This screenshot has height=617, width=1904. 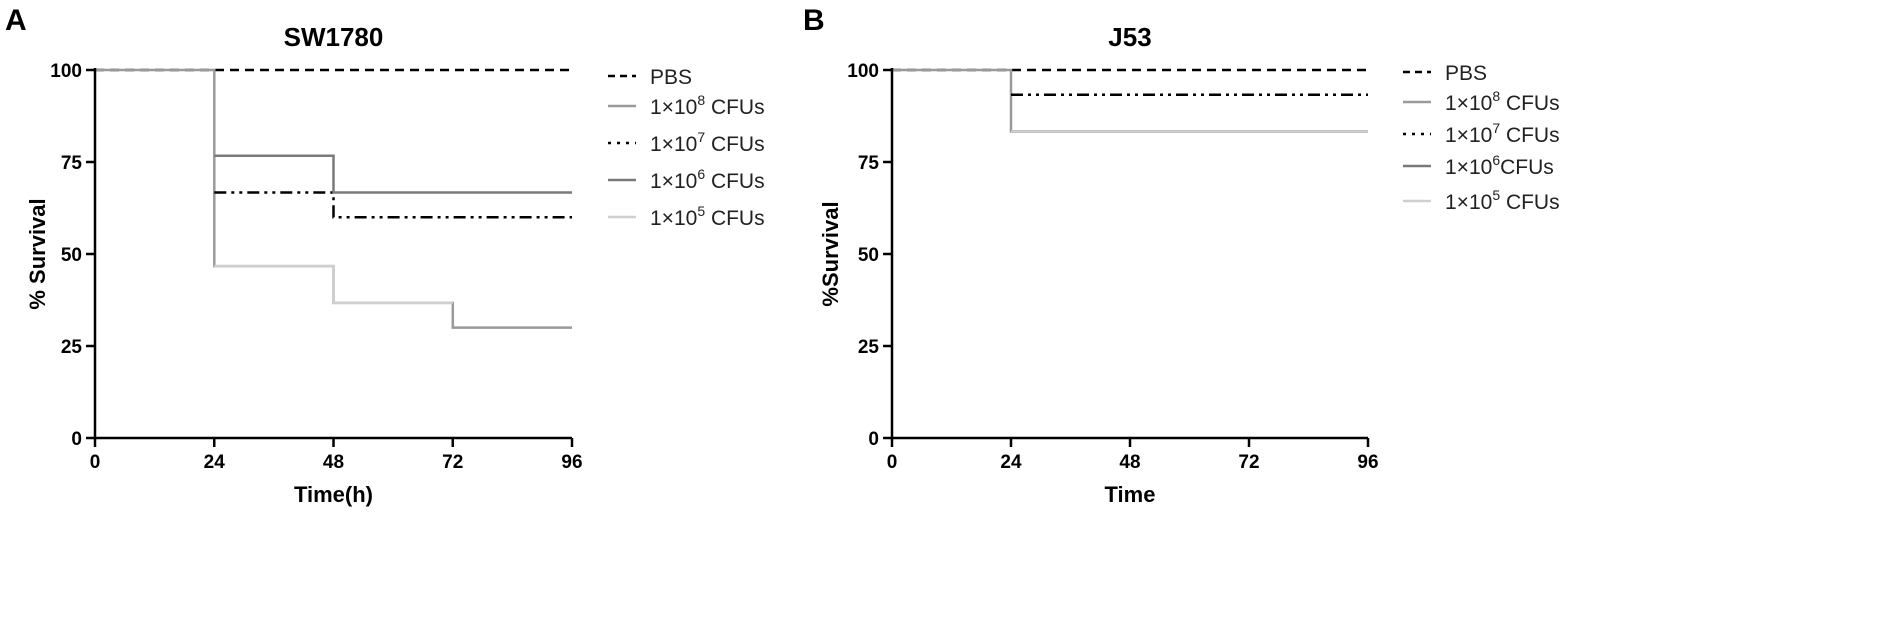 I want to click on chart-title: SW1780, so click(x=334, y=37).